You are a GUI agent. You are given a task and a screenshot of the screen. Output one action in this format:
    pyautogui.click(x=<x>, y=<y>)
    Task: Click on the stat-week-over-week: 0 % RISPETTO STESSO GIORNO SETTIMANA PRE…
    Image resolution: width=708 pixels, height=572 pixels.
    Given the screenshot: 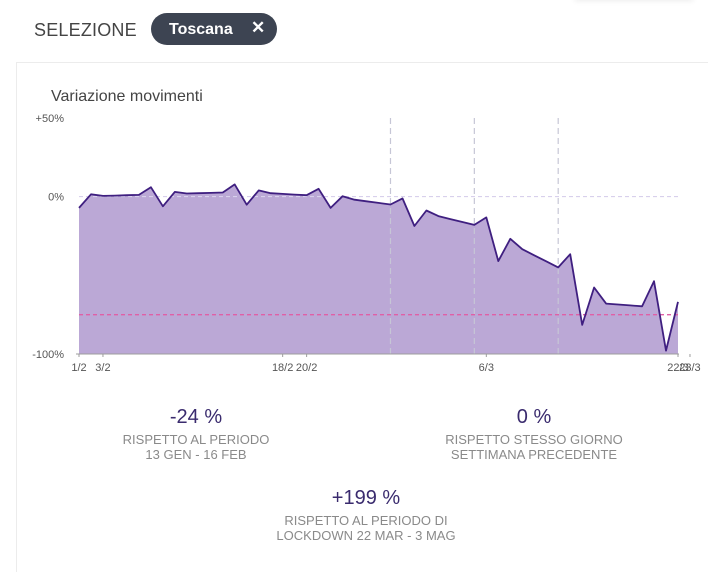 What is the action you would take?
    pyautogui.click(x=534, y=434)
    